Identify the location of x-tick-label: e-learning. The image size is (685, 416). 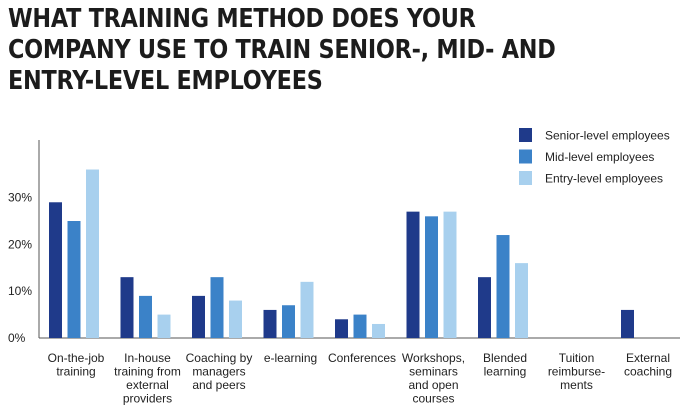
(290, 358).